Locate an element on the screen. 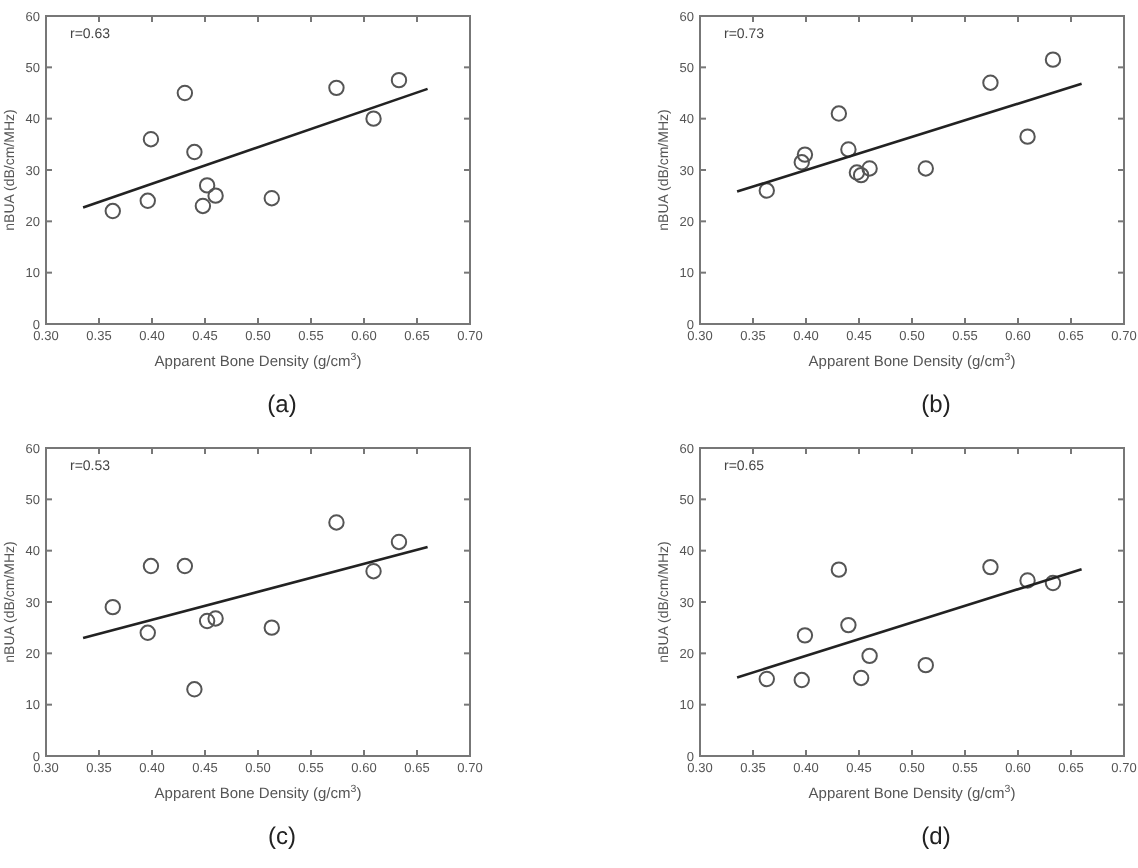 Image resolution: width=1138 pixels, height=868 pixels. text: (b) is located at coordinates (936, 404).